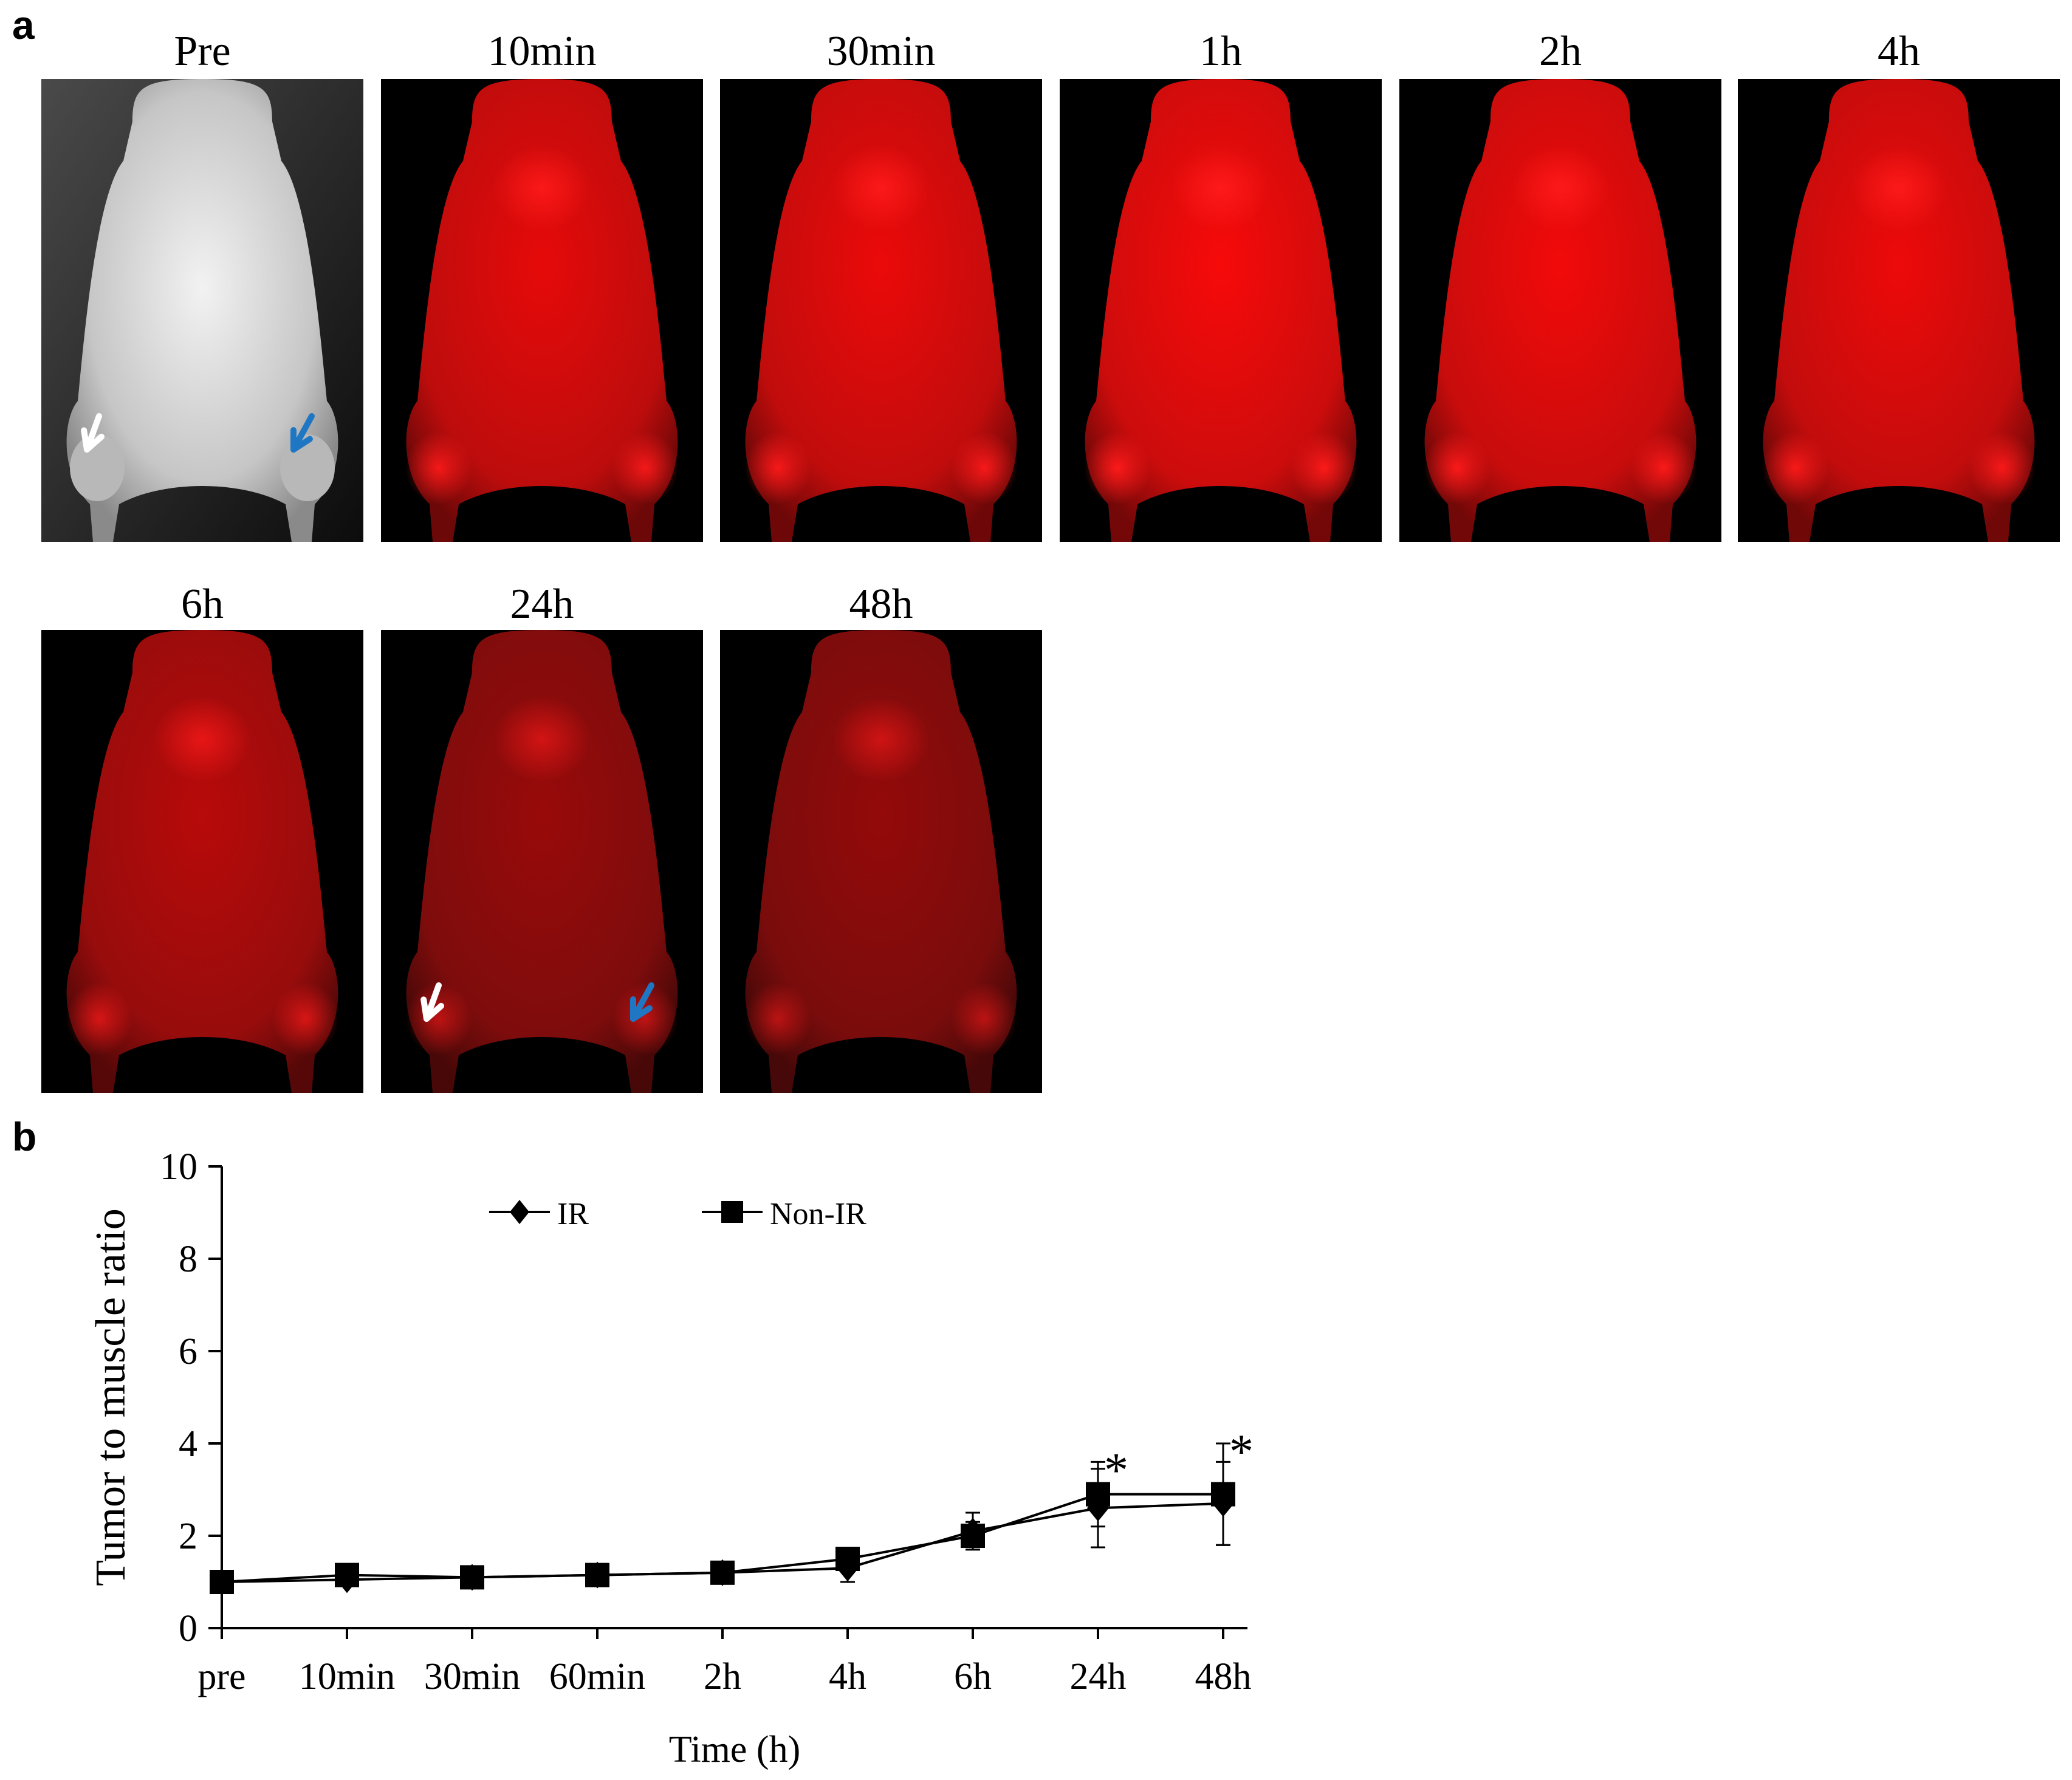  What do you see at coordinates (110, 1397) in the screenshot?
I see `y-axis-label: Tumor to muscle ratio` at bounding box center [110, 1397].